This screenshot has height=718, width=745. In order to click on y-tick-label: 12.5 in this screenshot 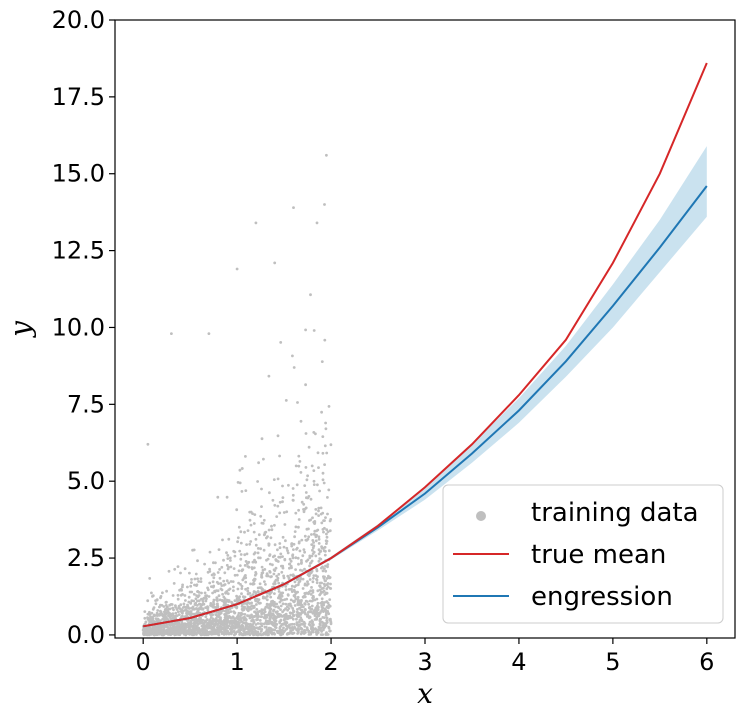, I will do `click(78, 251)`.